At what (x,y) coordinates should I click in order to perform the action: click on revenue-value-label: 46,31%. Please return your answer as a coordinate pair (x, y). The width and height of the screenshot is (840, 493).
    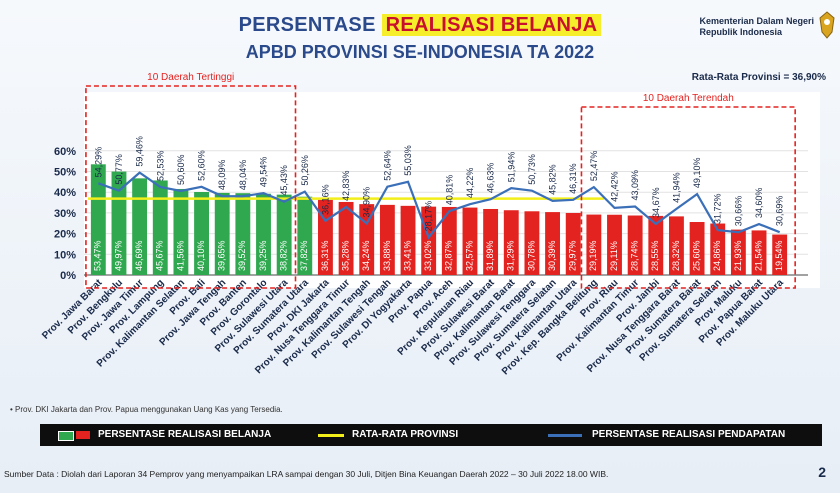
    Looking at the image, I should click on (573, 178).